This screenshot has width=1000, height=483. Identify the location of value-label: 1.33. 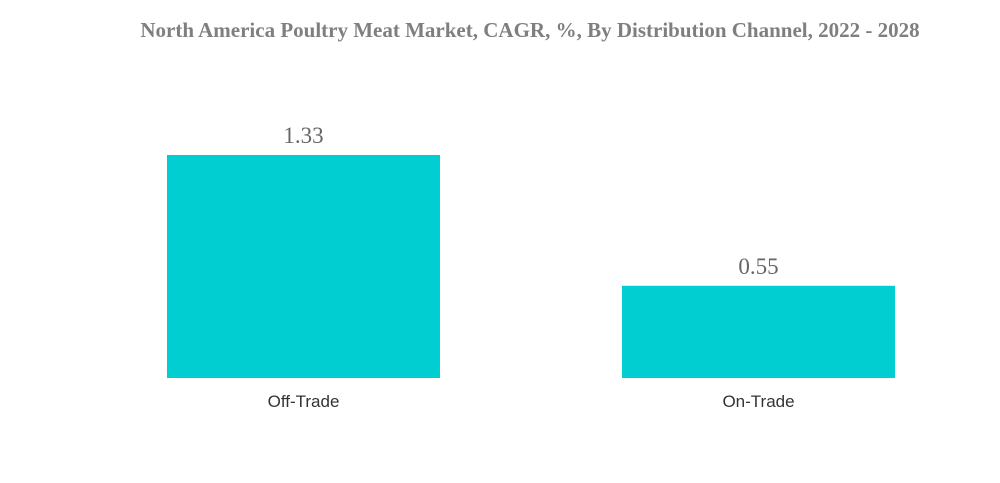
(303, 135).